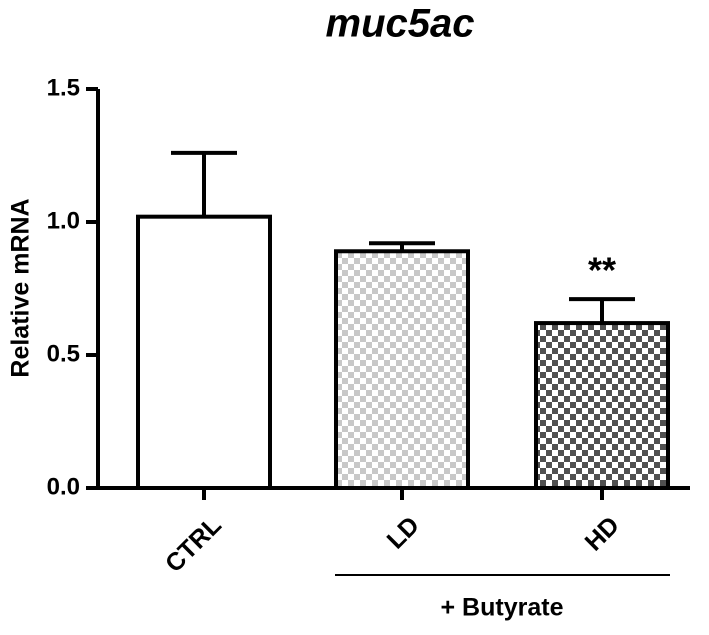 The height and width of the screenshot is (635, 709). I want to click on group-label: + Butyrate, so click(502, 608).